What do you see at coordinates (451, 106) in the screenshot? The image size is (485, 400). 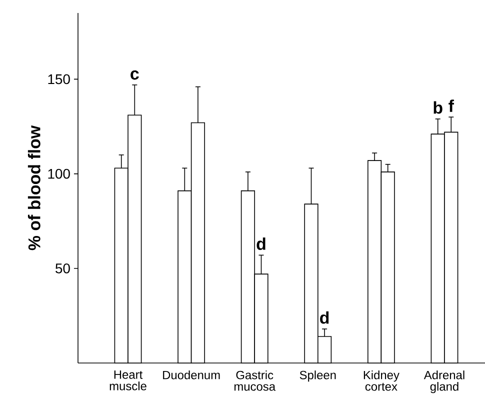 I see `annotation: f` at bounding box center [451, 106].